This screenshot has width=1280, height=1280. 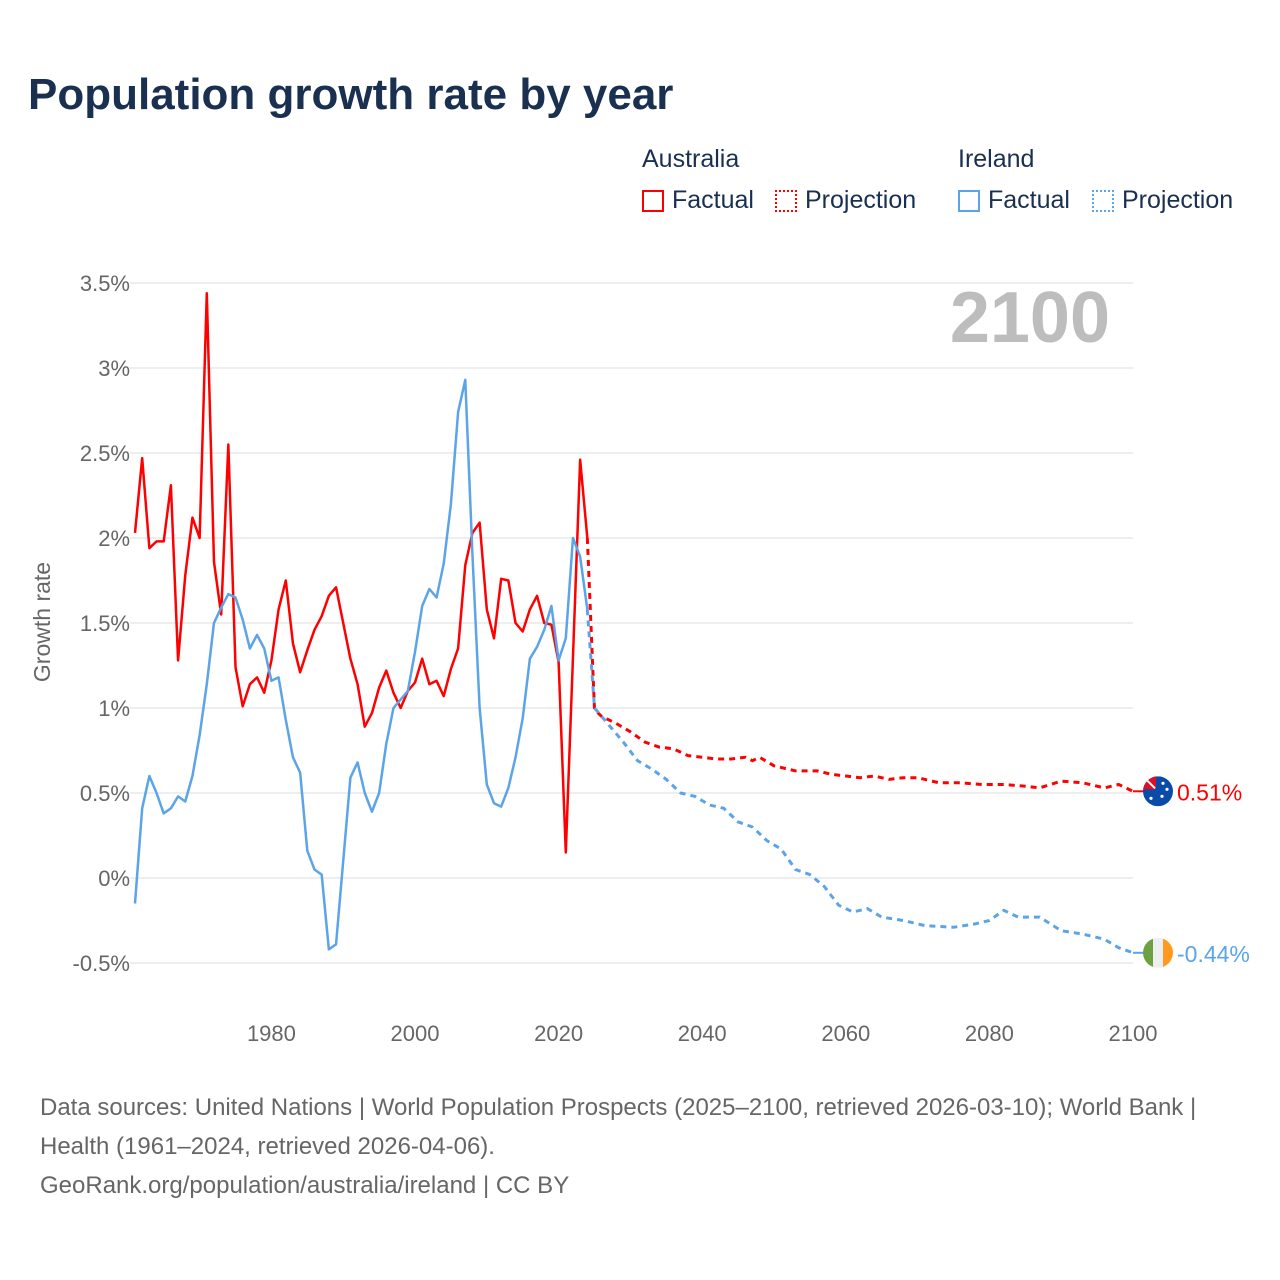 I want to click on ireland-end-value: -0.44%, so click(x=1213, y=954).